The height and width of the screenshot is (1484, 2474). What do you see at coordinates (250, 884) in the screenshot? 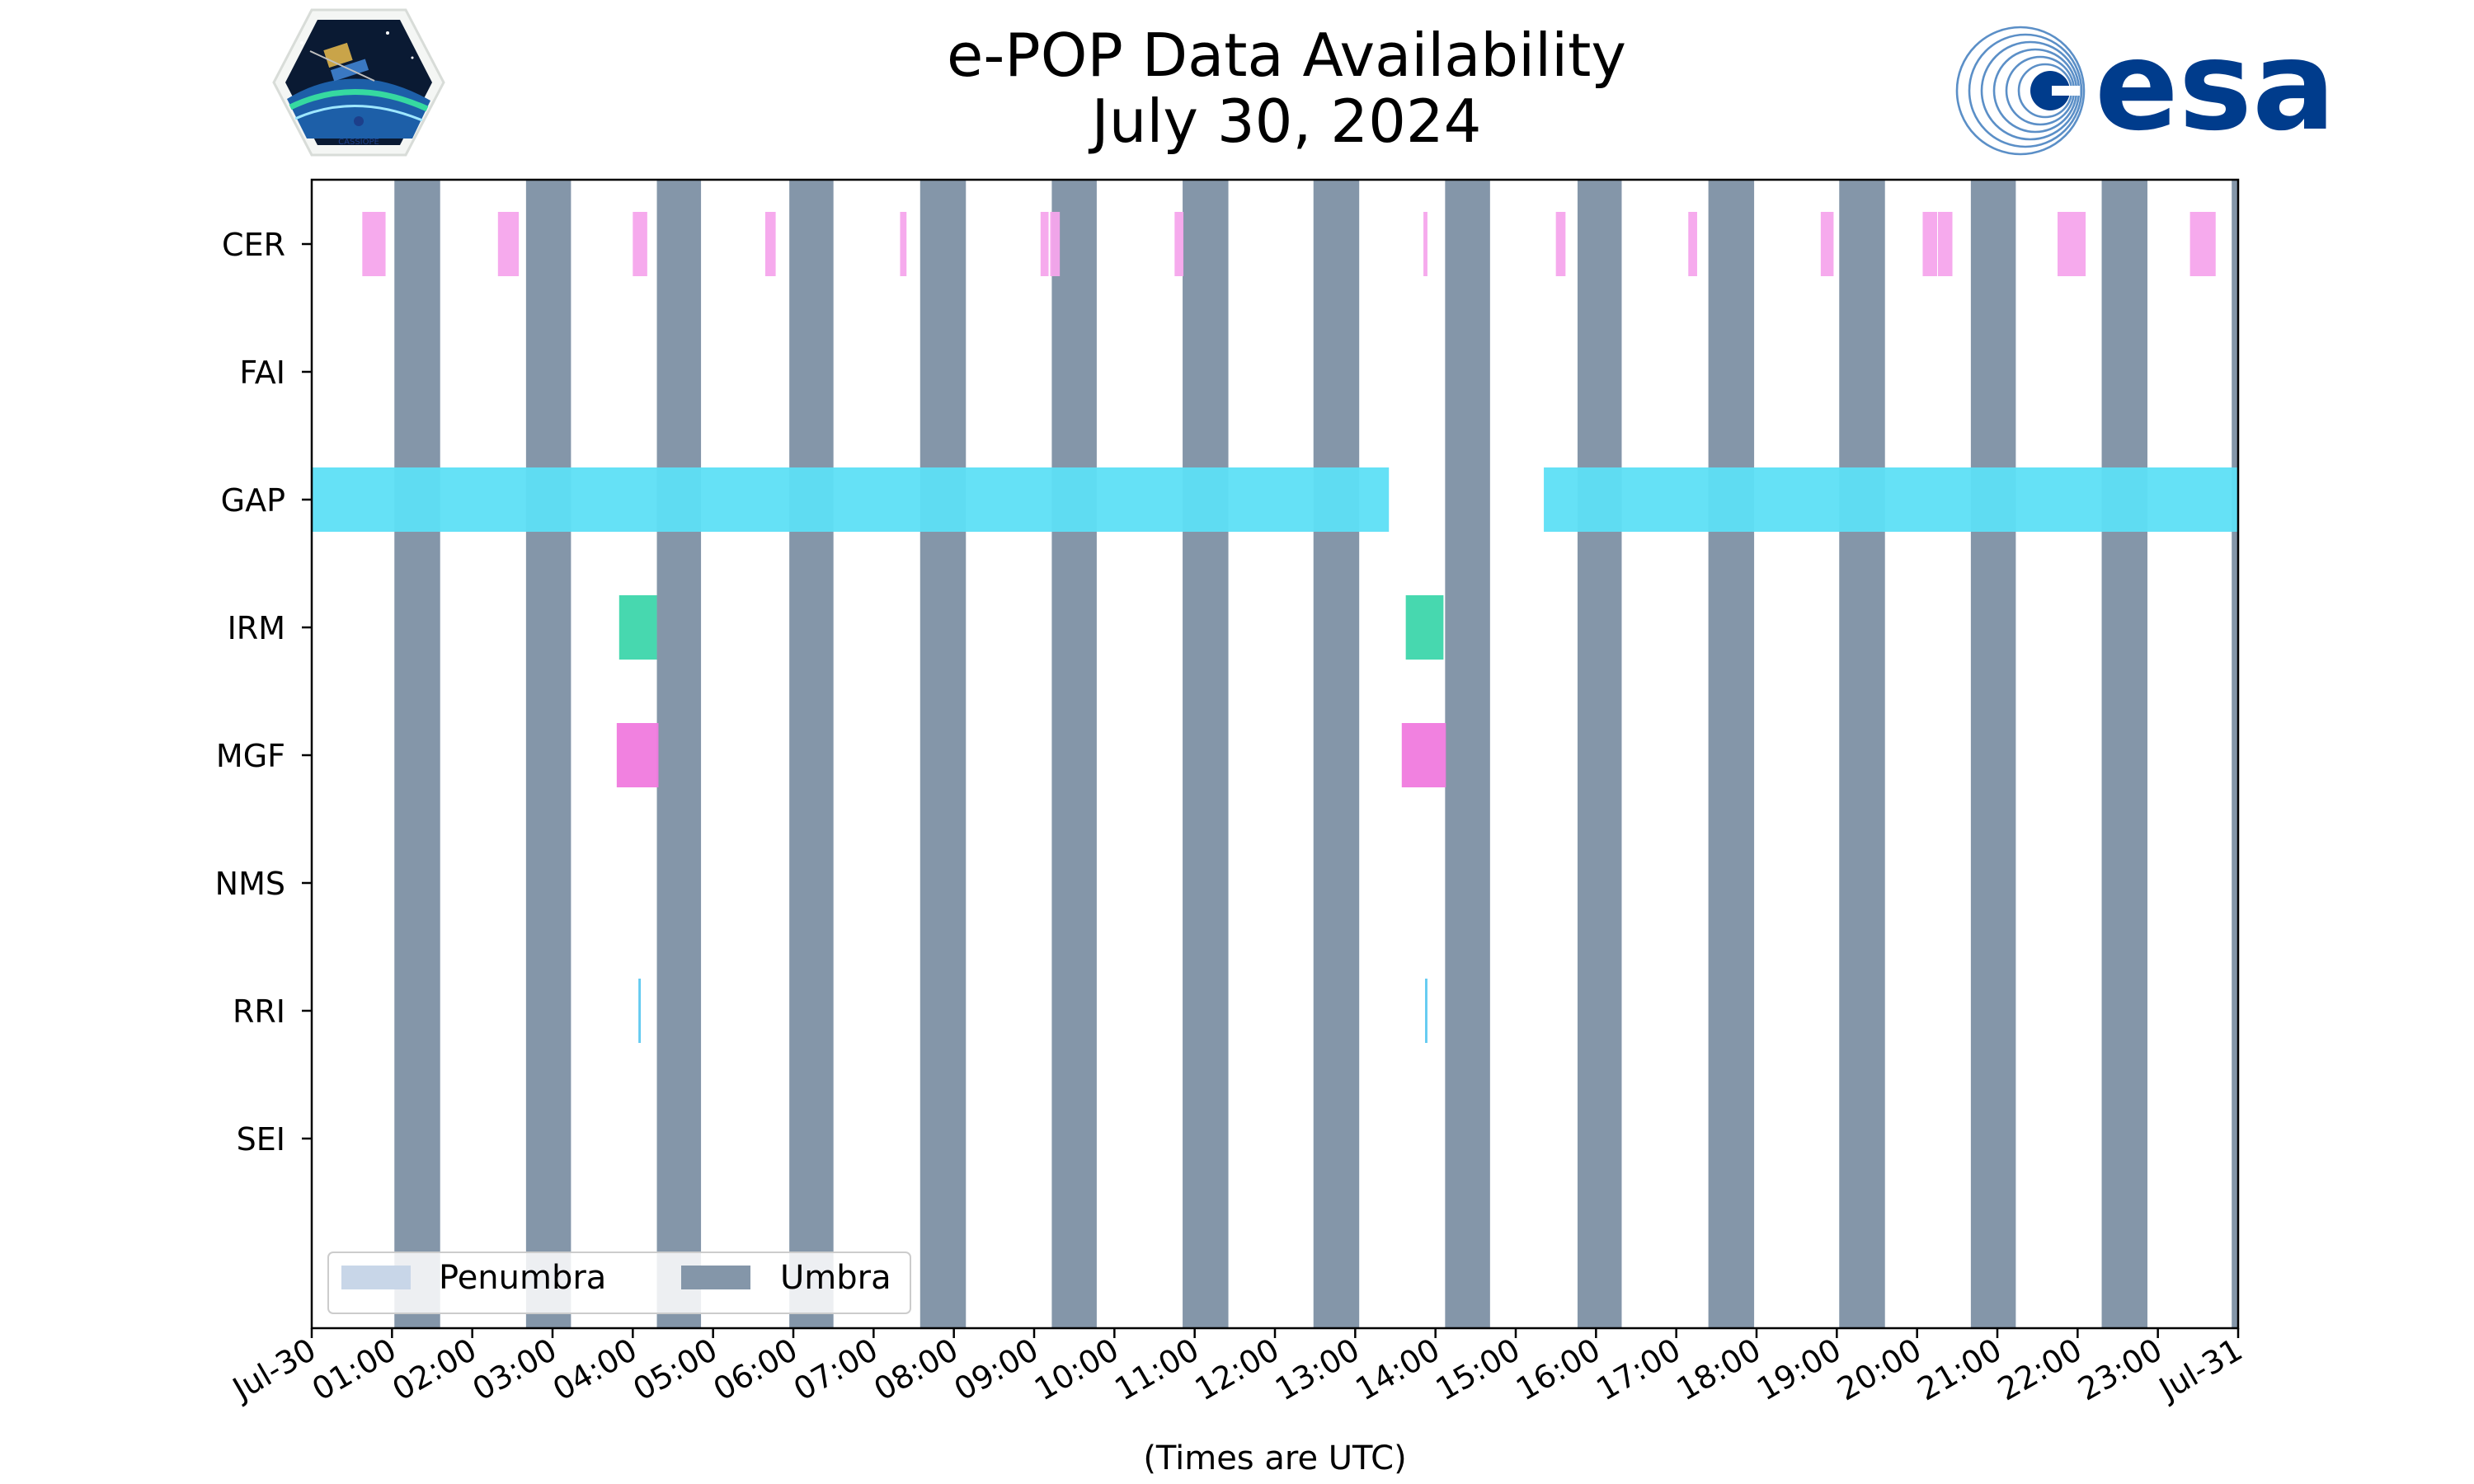
I see `y-tick-label-nms: NMS` at bounding box center [250, 884].